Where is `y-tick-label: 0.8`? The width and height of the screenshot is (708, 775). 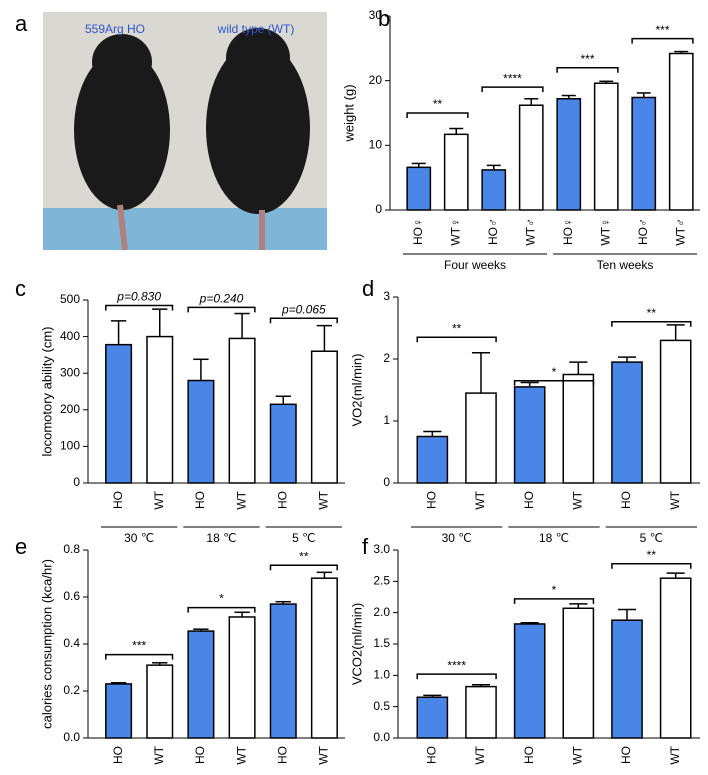 y-tick-label: 0.8 is located at coordinates (71, 549).